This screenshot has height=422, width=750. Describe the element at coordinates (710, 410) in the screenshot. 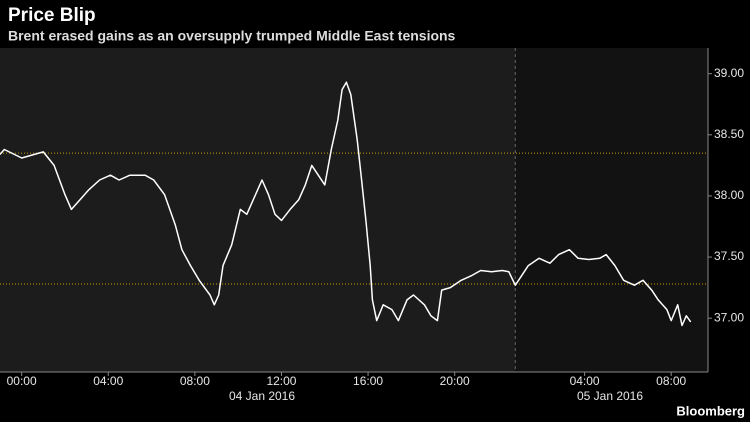

I see `source: Bloomberg` at that location.